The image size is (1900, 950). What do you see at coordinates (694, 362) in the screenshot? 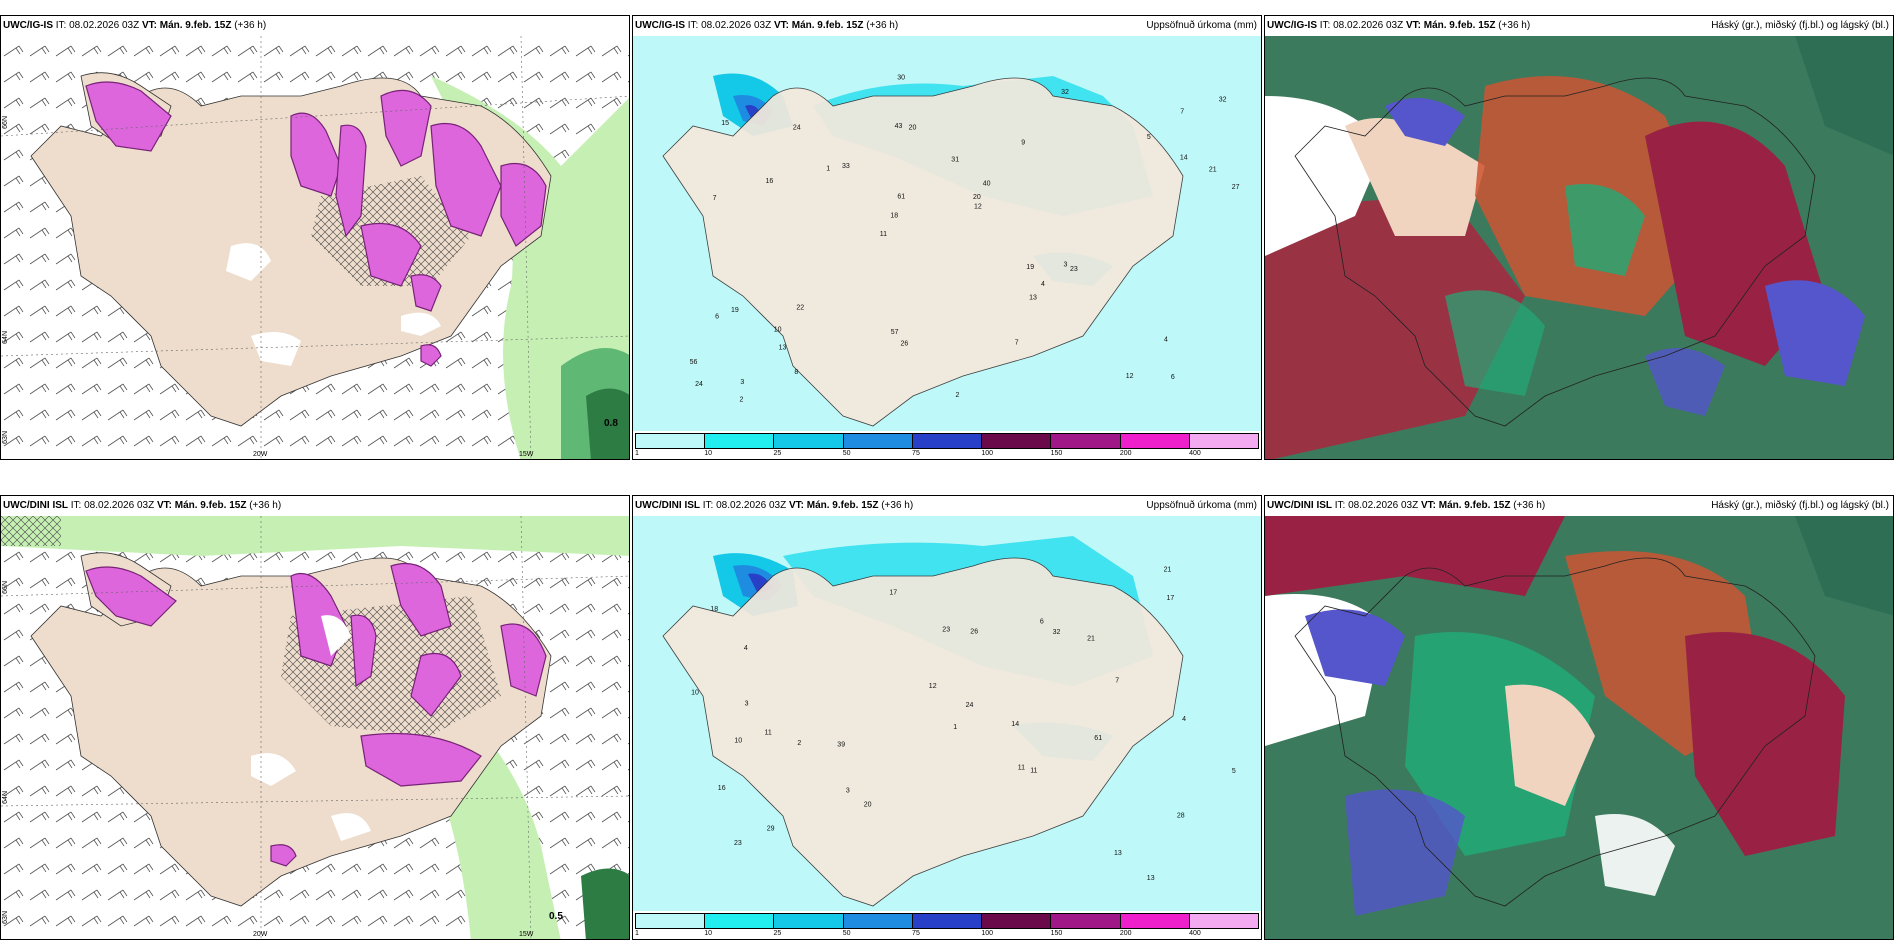
I see `precip-amount-label: 56` at bounding box center [694, 362].